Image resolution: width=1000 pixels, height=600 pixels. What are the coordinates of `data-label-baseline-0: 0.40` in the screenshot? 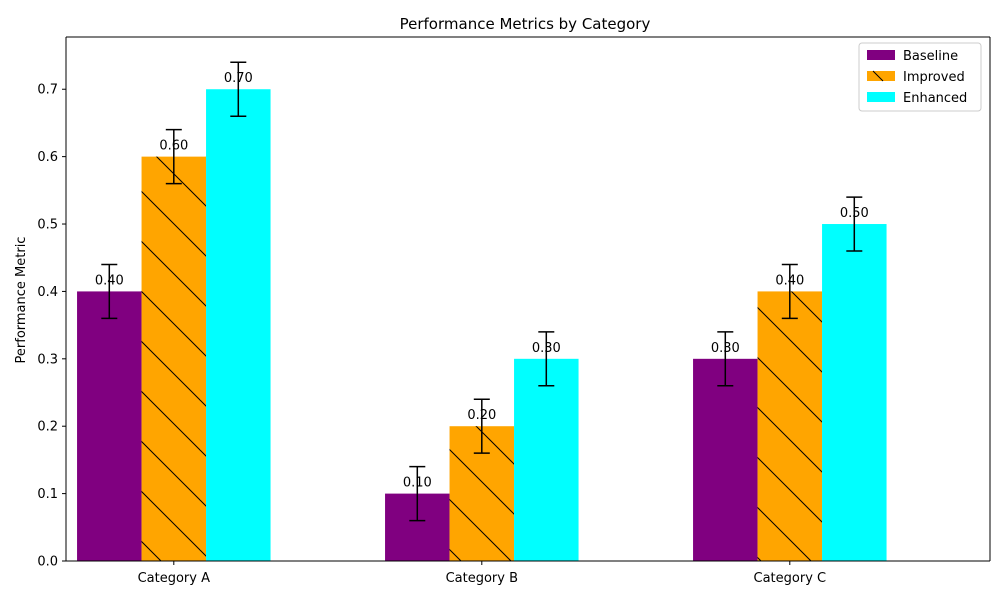 It's located at (109, 280).